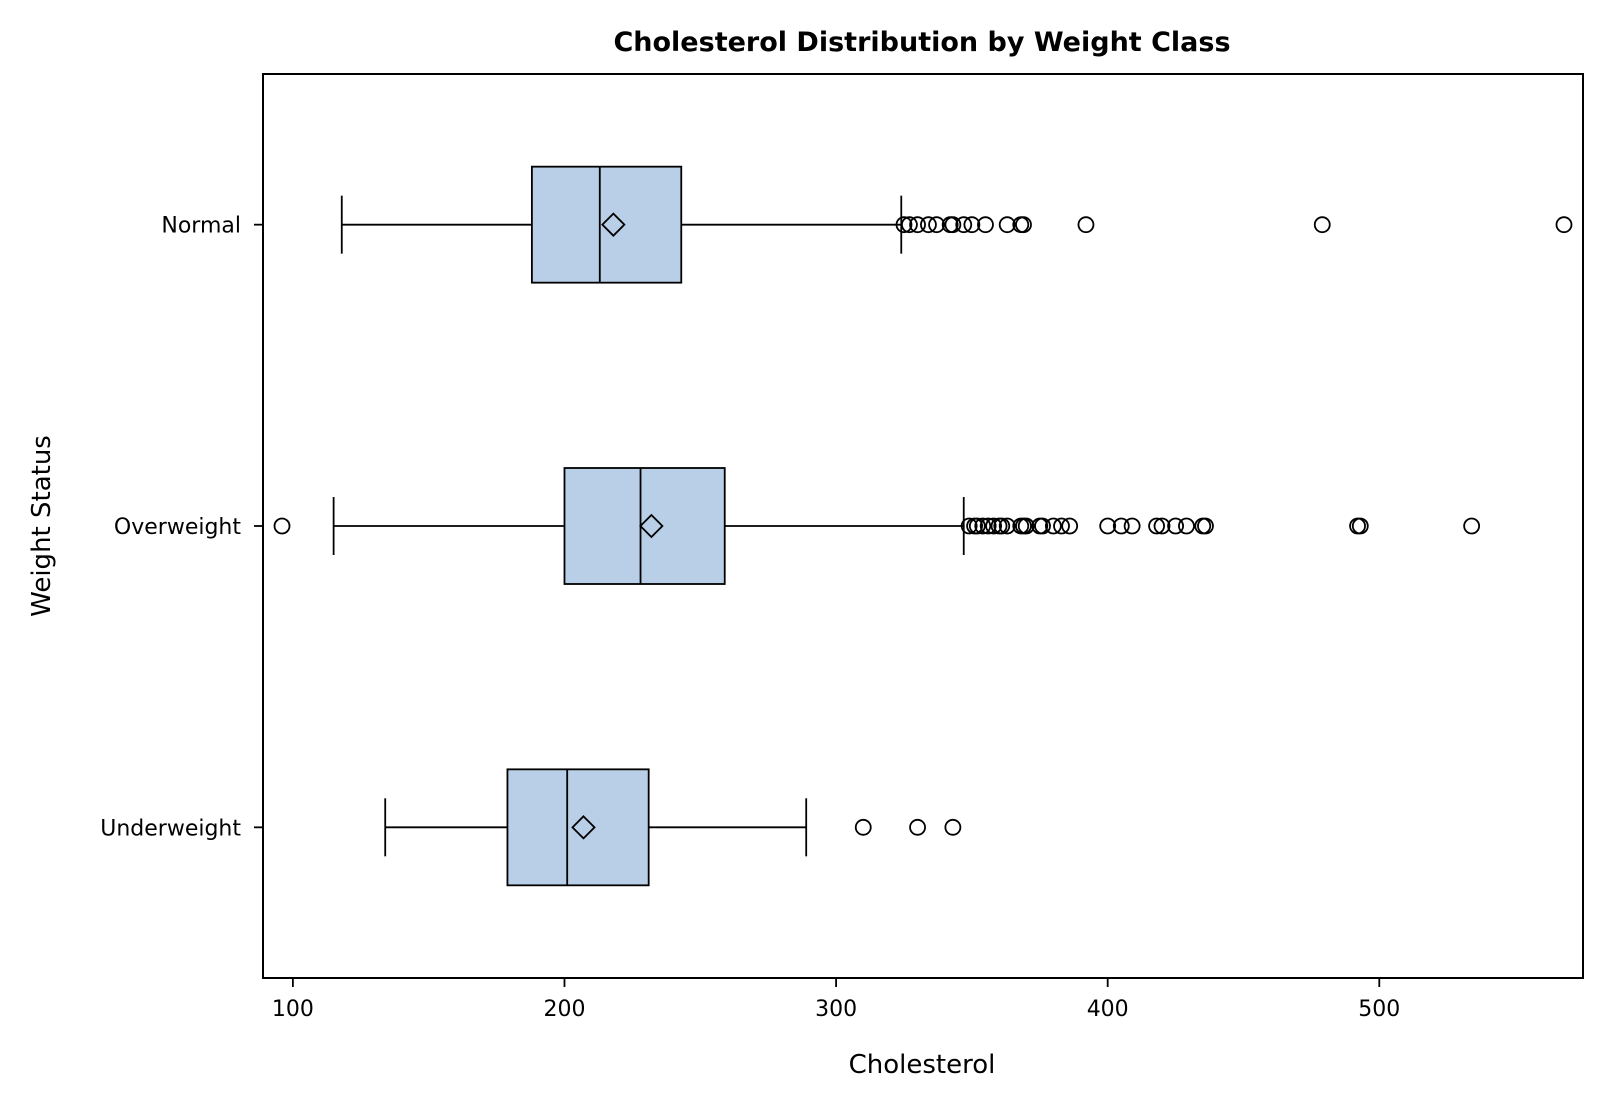 The image size is (1600, 1100). What do you see at coordinates (673, 827) in the screenshot?
I see `box-group-underweight` at bounding box center [673, 827].